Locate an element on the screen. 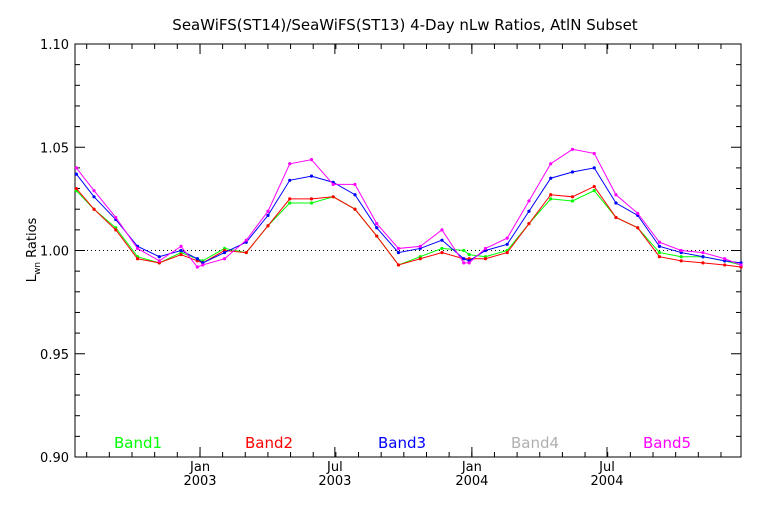 The height and width of the screenshot is (512, 768). series-line-band1 is located at coordinates (408, 227).